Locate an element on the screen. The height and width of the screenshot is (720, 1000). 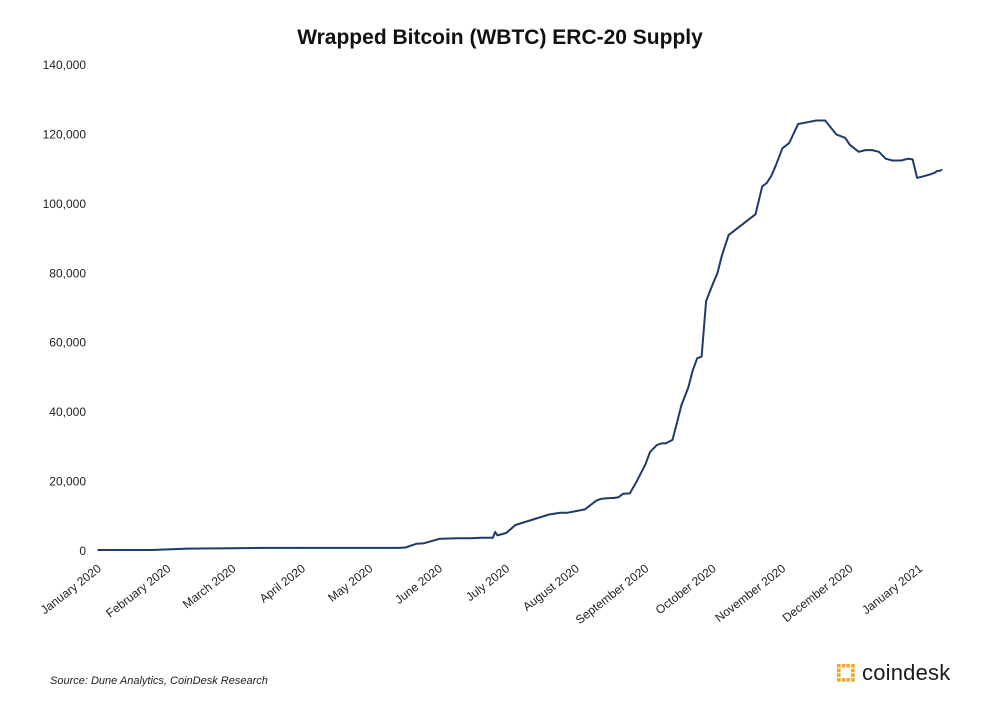
x-tick-label: September 2020 is located at coordinates (612, 594).